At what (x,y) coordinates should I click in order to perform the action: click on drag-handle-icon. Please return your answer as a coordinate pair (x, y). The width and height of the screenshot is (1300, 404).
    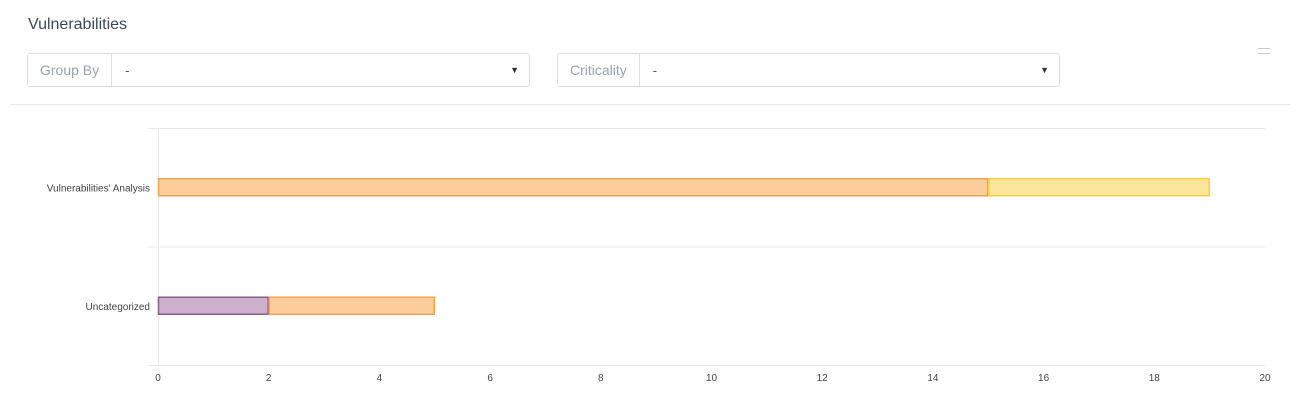
    Looking at the image, I should click on (1264, 51).